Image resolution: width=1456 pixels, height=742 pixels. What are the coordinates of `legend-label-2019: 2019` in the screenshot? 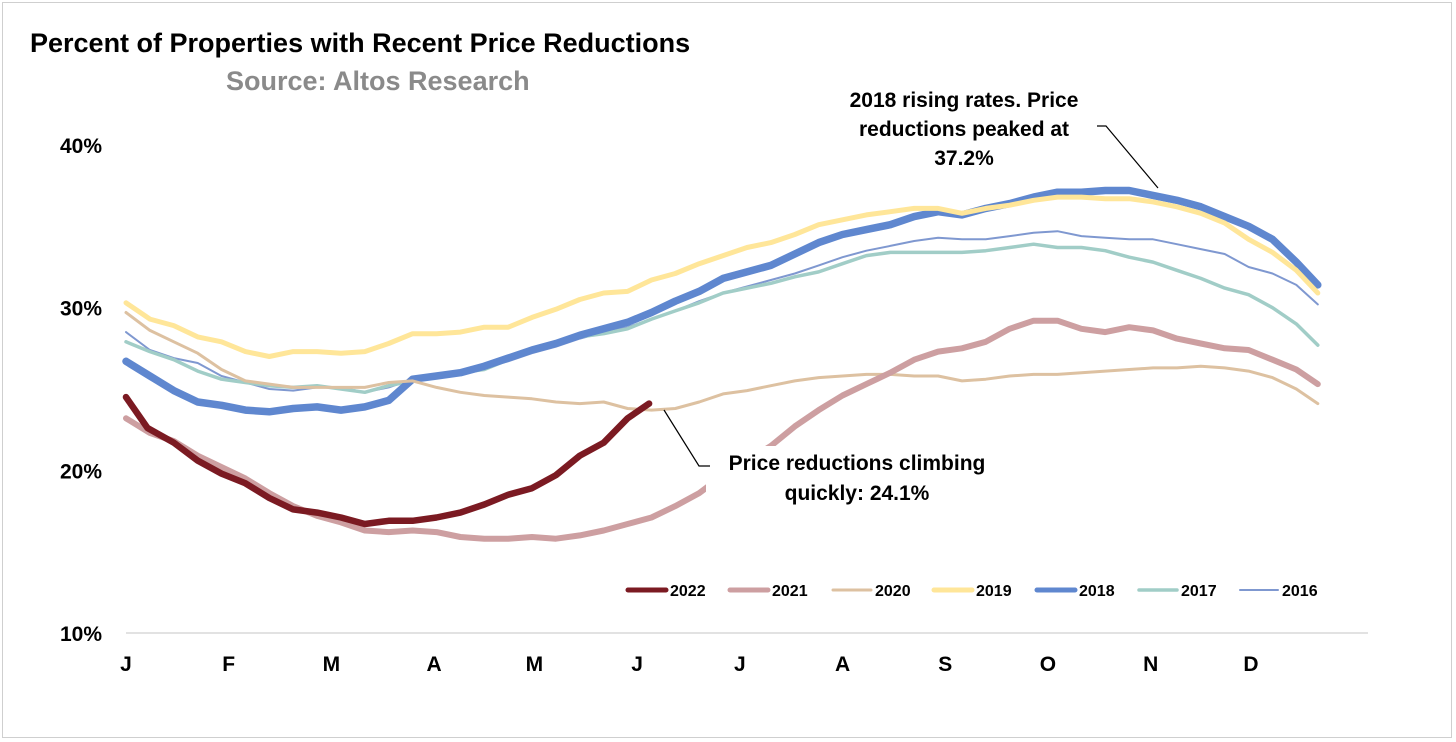 It's located at (994, 591).